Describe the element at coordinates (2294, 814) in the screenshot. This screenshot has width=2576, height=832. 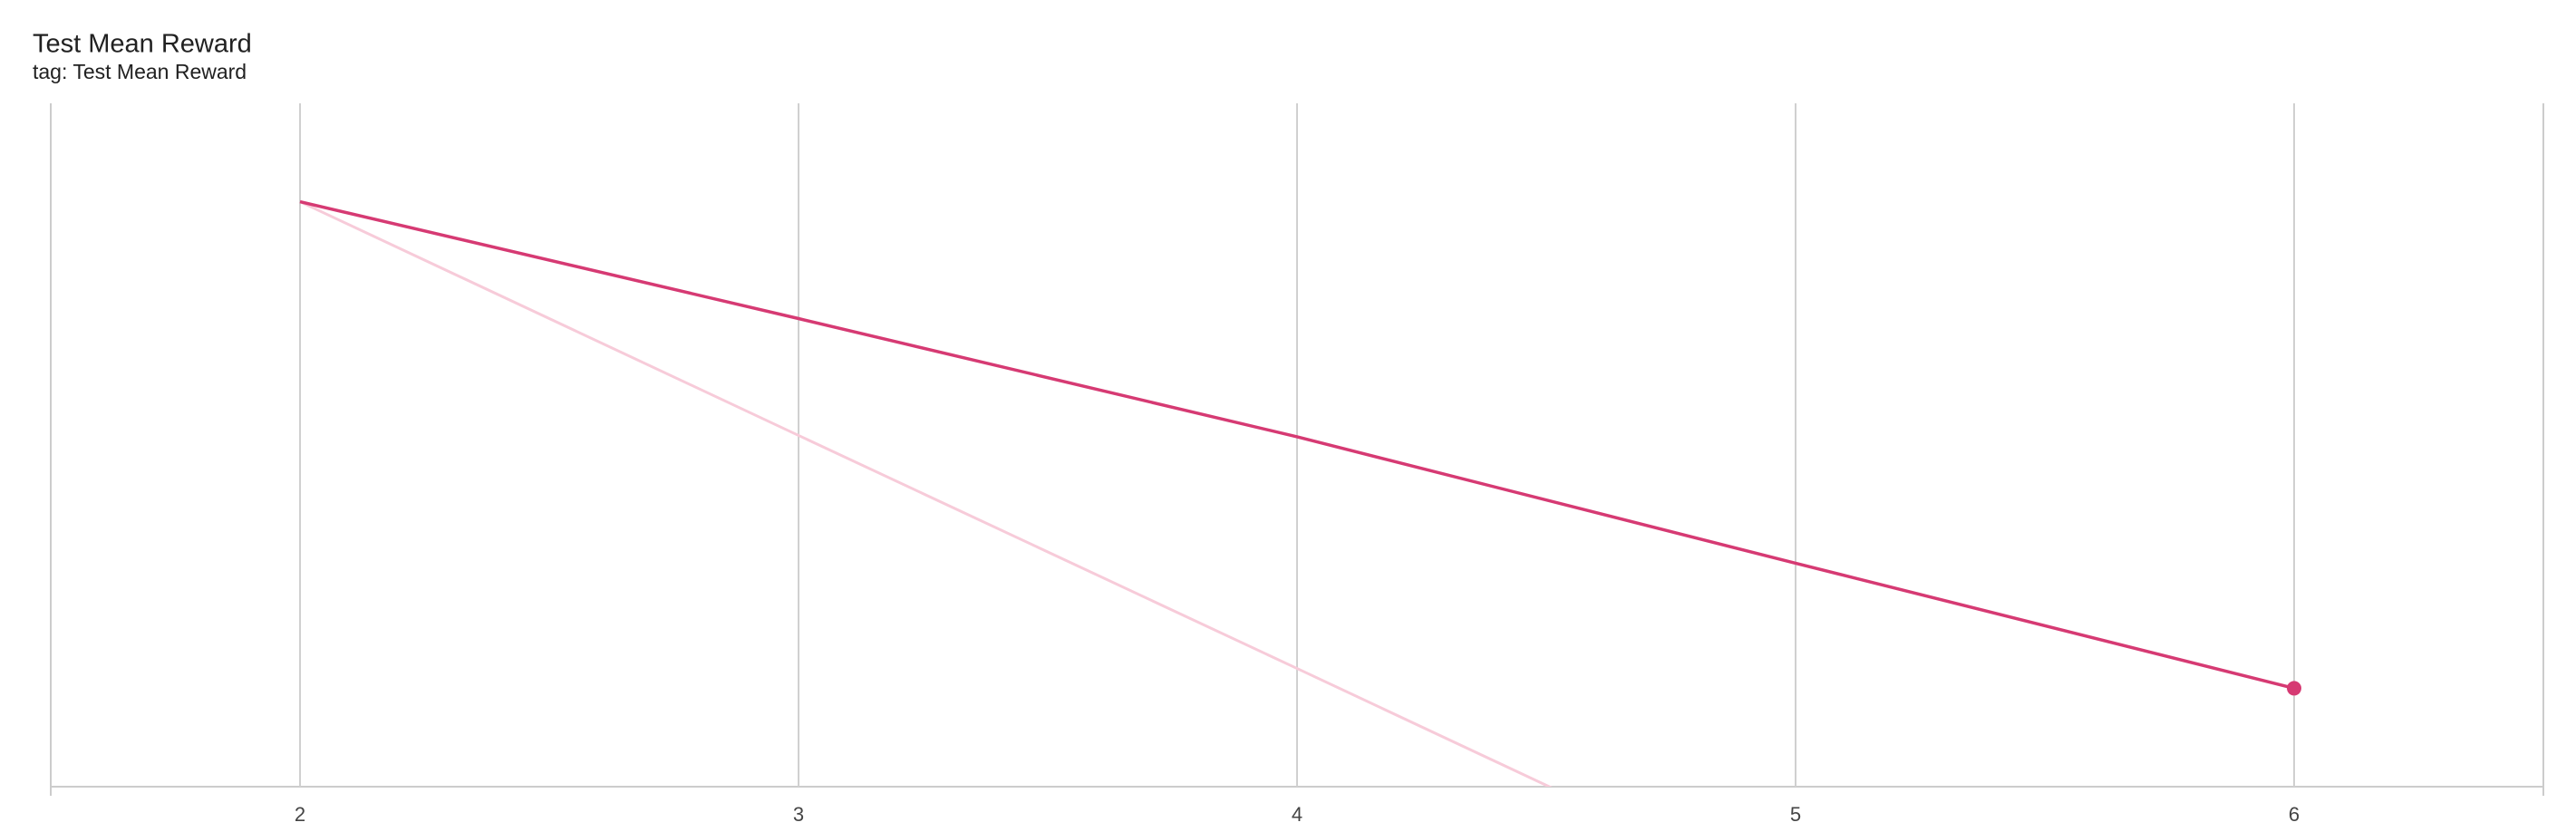
I see `x-tick-label: 6` at that location.